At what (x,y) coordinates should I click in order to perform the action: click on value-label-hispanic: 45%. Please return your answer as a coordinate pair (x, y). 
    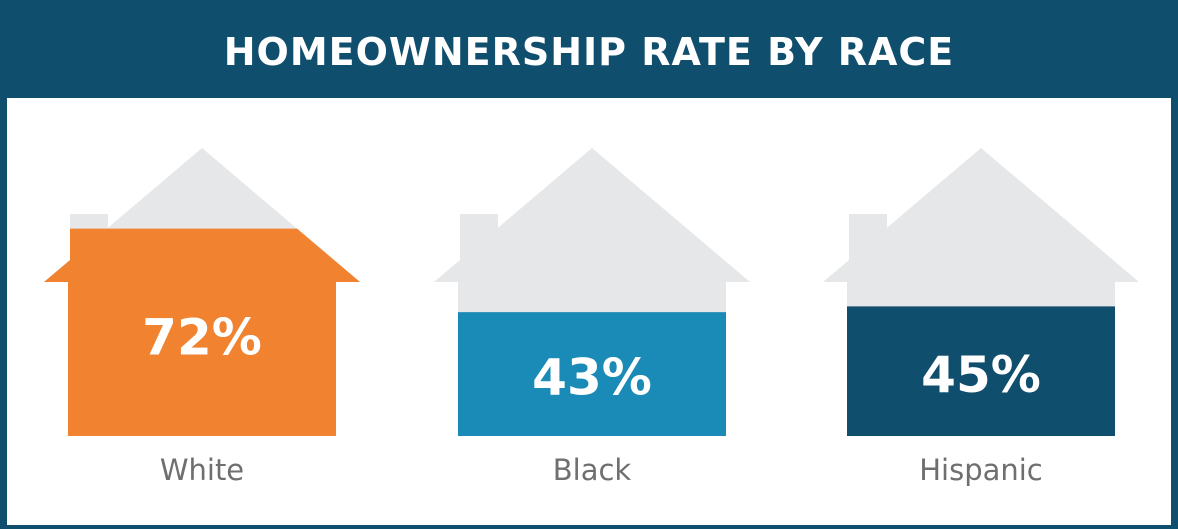
    Looking at the image, I should click on (981, 375).